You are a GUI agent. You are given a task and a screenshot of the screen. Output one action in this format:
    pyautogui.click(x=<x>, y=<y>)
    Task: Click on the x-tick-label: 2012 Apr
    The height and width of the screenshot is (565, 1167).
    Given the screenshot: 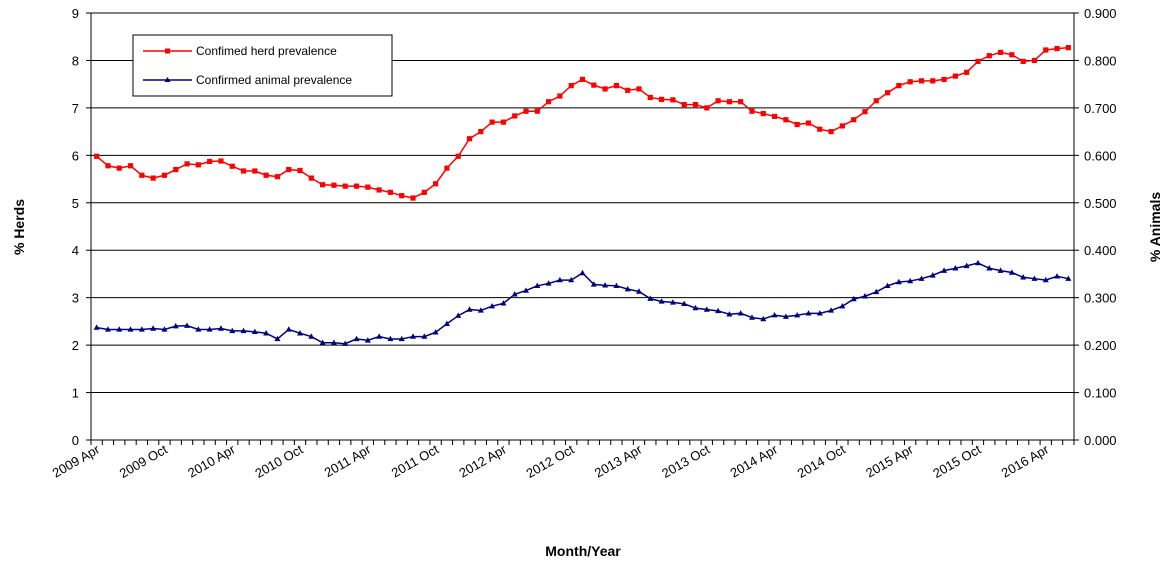 What is the action you would take?
    pyautogui.click(x=482, y=460)
    